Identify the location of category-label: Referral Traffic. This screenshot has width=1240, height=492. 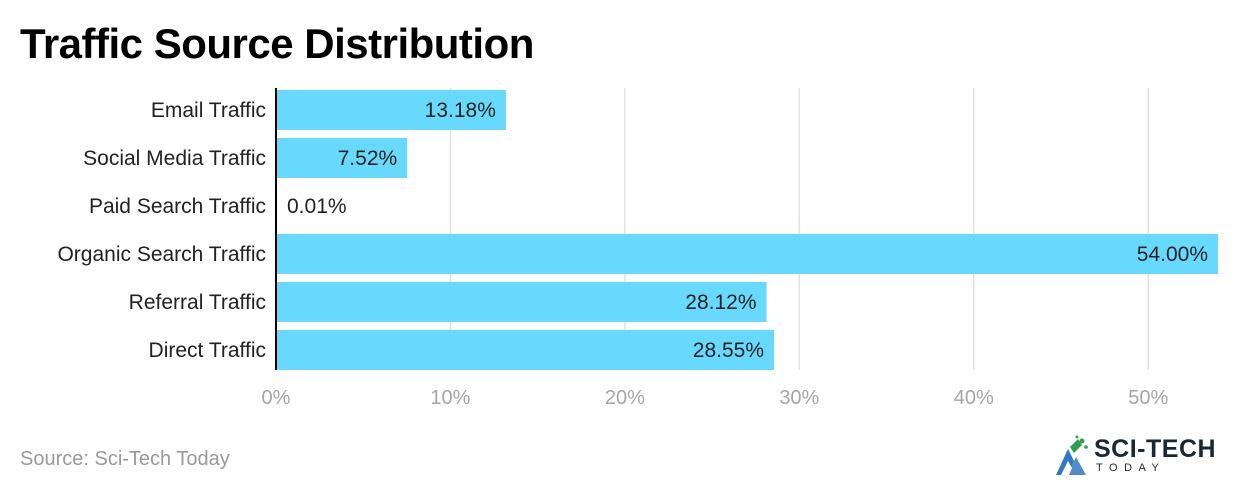
(197, 302).